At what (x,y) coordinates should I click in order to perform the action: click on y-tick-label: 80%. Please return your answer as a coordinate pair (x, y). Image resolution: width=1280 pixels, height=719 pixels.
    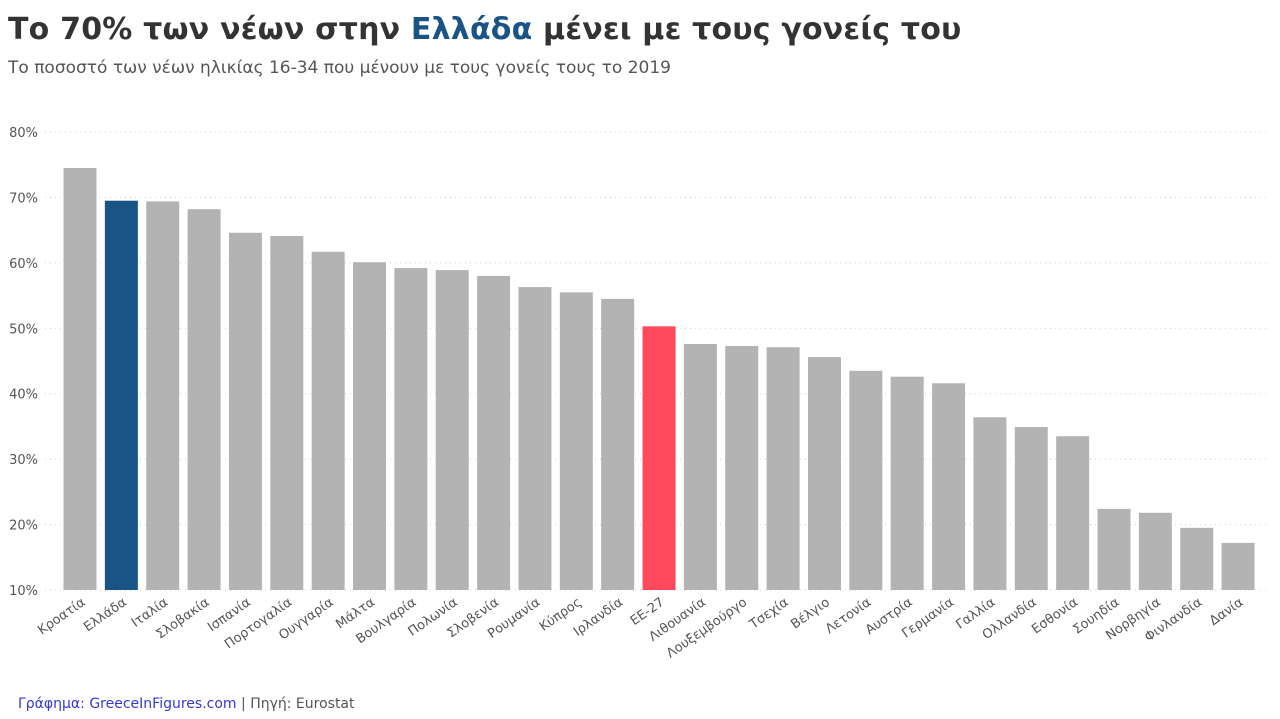
    Looking at the image, I should click on (23, 133).